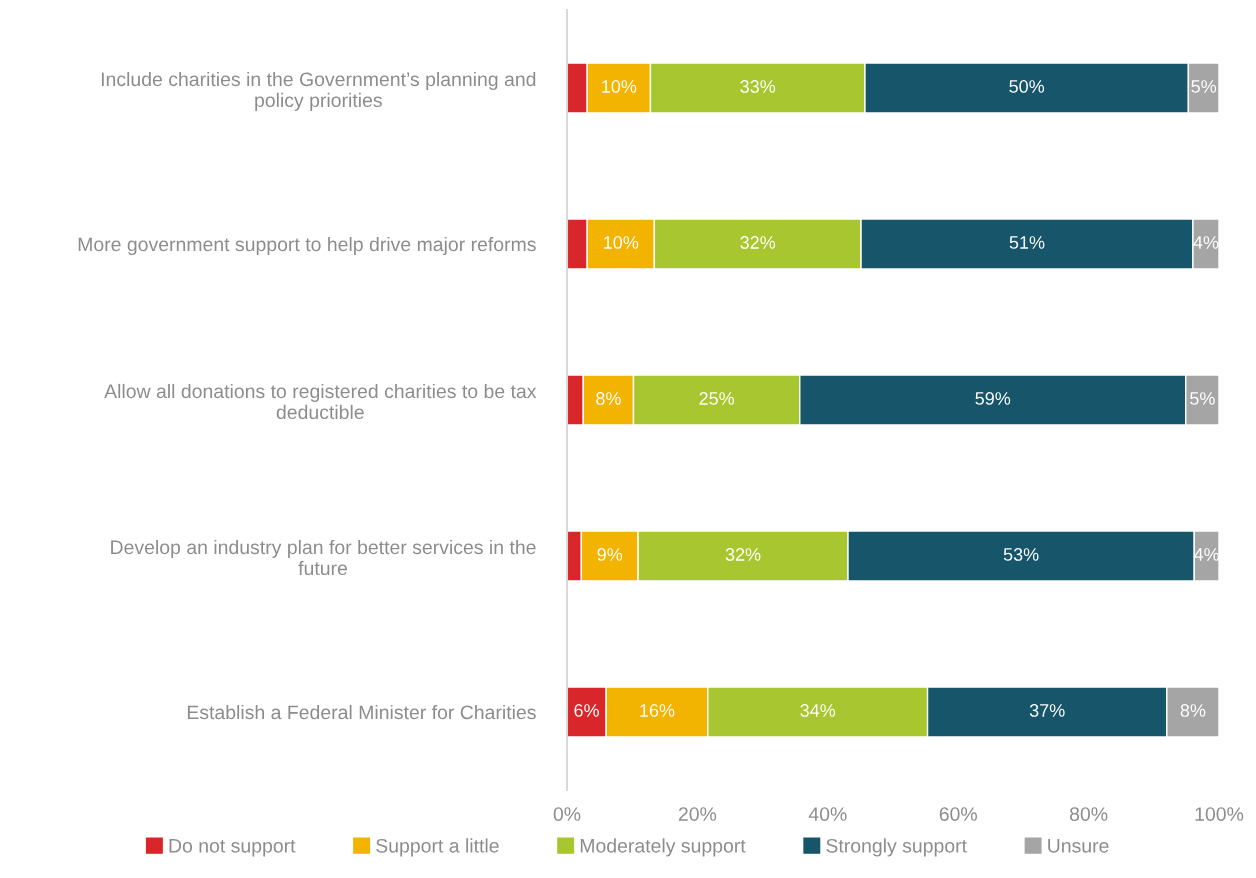 The image size is (1256, 878). What do you see at coordinates (818, 710) in the screenshot?
I see `data-label: 34%` at bounding box center [818, 710].